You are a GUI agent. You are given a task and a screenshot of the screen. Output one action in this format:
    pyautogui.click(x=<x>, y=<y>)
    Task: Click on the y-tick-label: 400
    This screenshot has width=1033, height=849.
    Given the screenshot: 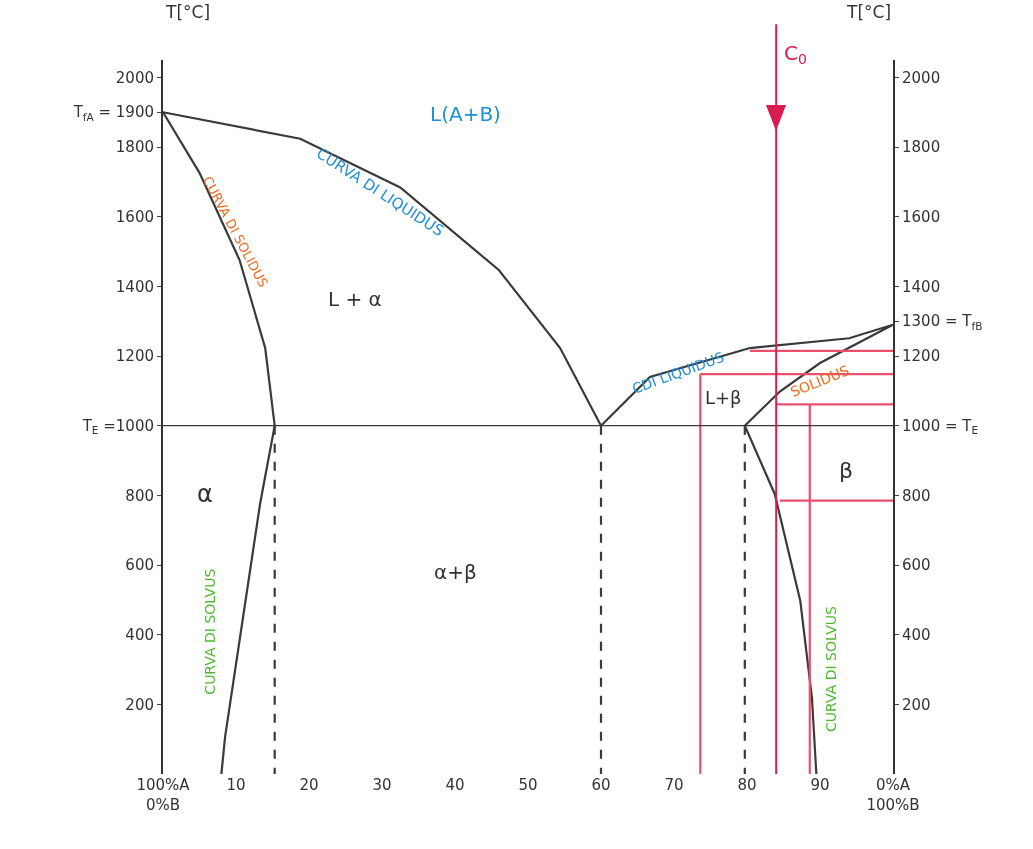 What is the action you would take?
    pyautogui.click(x=139, y=634)
    